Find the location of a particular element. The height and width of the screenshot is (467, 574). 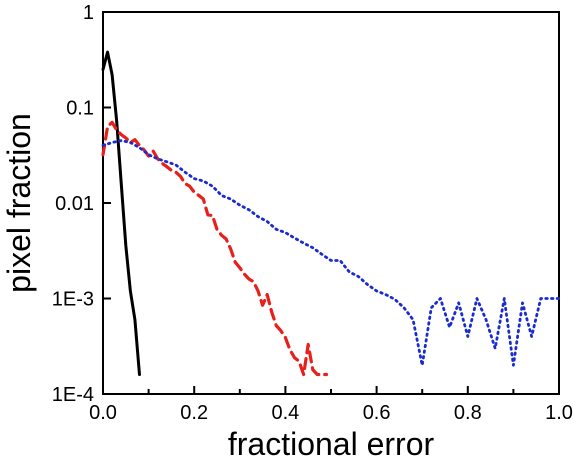

y-tick-label-1: 0.1 is located at coordinates (80, 109).